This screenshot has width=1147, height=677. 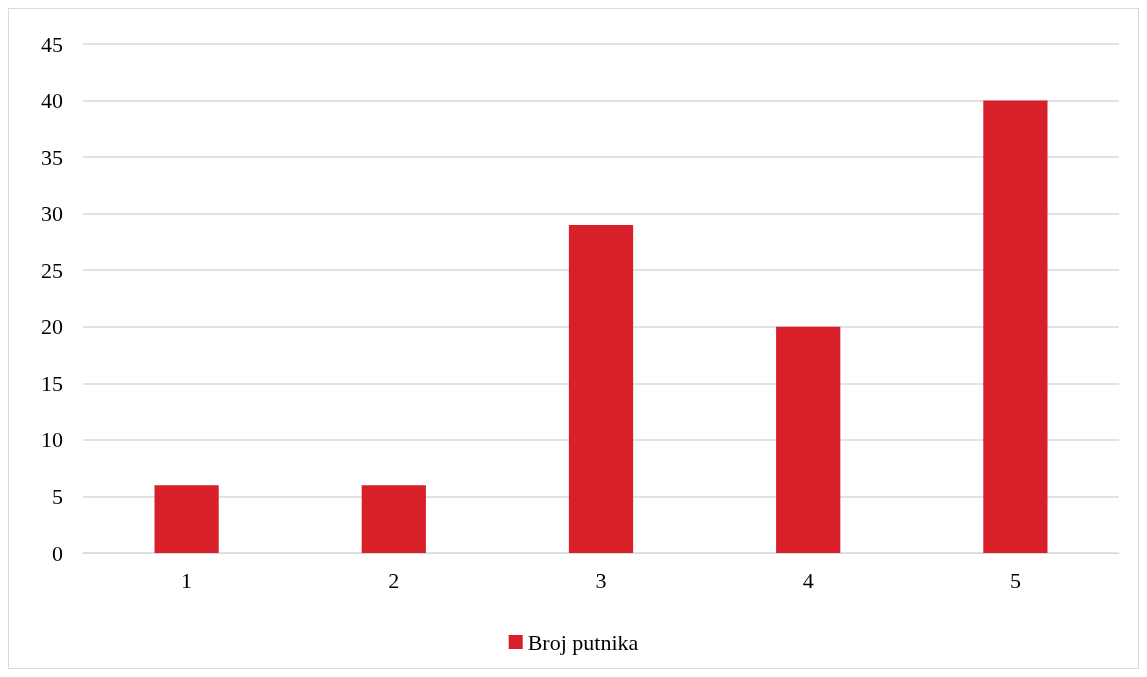 What do you see at coordinates (394, 580) in the screenshot?
I see `x-tick-label: 2` at bounding box center [394, 580].